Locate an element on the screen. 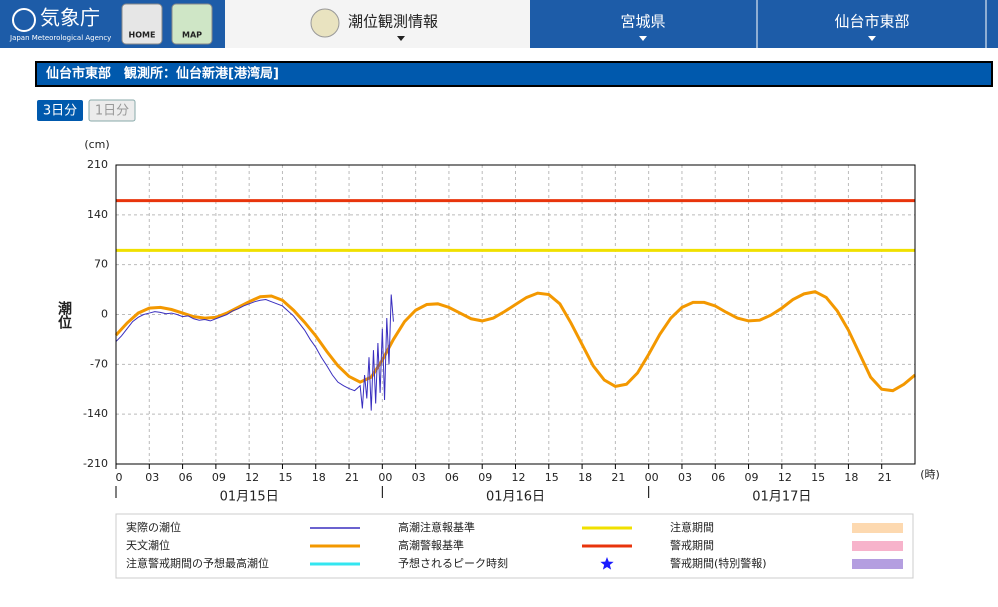  legend-label: 高潮警報基準 is located at coordinates (431, 545).